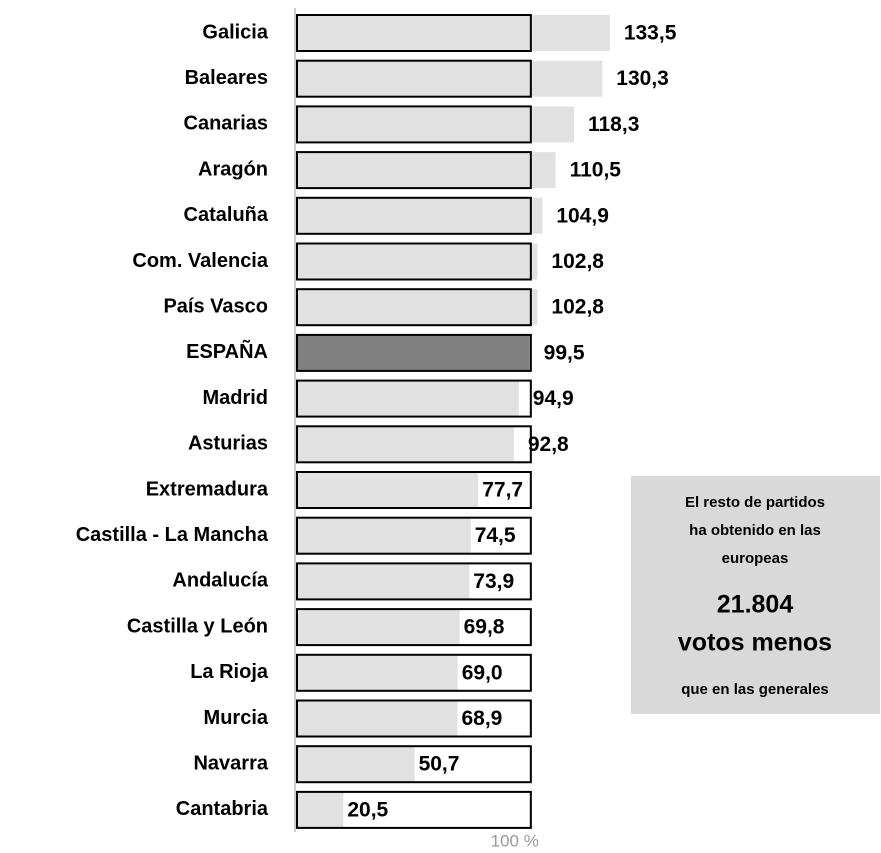  What do you see at coordinates (548, 444) in the screenshot?
I see `value-label: 92,8` at bounding box center [548, 444].